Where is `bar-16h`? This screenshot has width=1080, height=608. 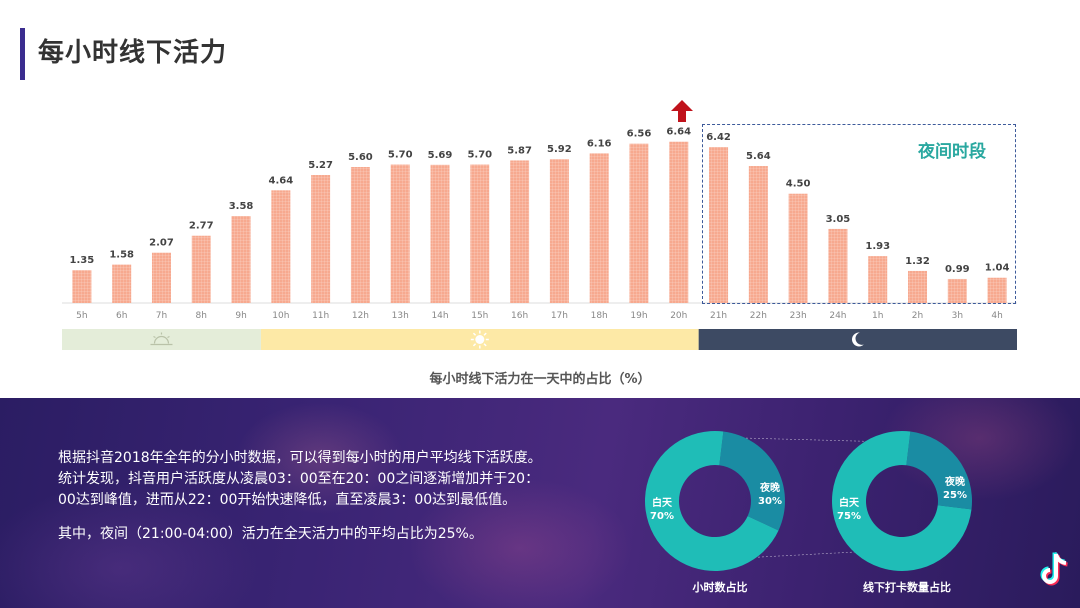 bar-16h is located at coordinates (520, 231).